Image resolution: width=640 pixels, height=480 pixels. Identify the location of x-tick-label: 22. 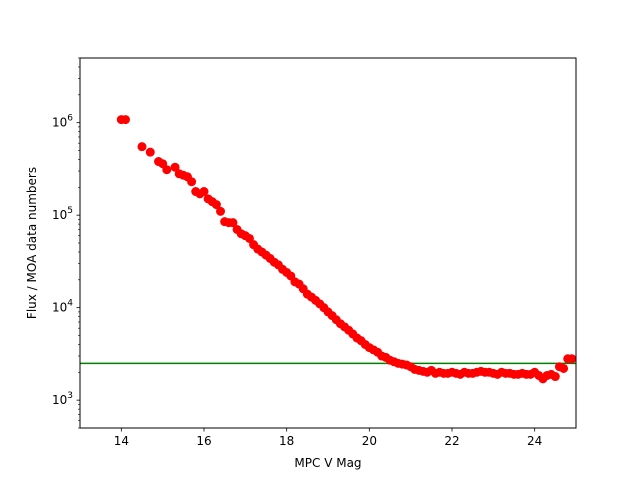
(451, 441).